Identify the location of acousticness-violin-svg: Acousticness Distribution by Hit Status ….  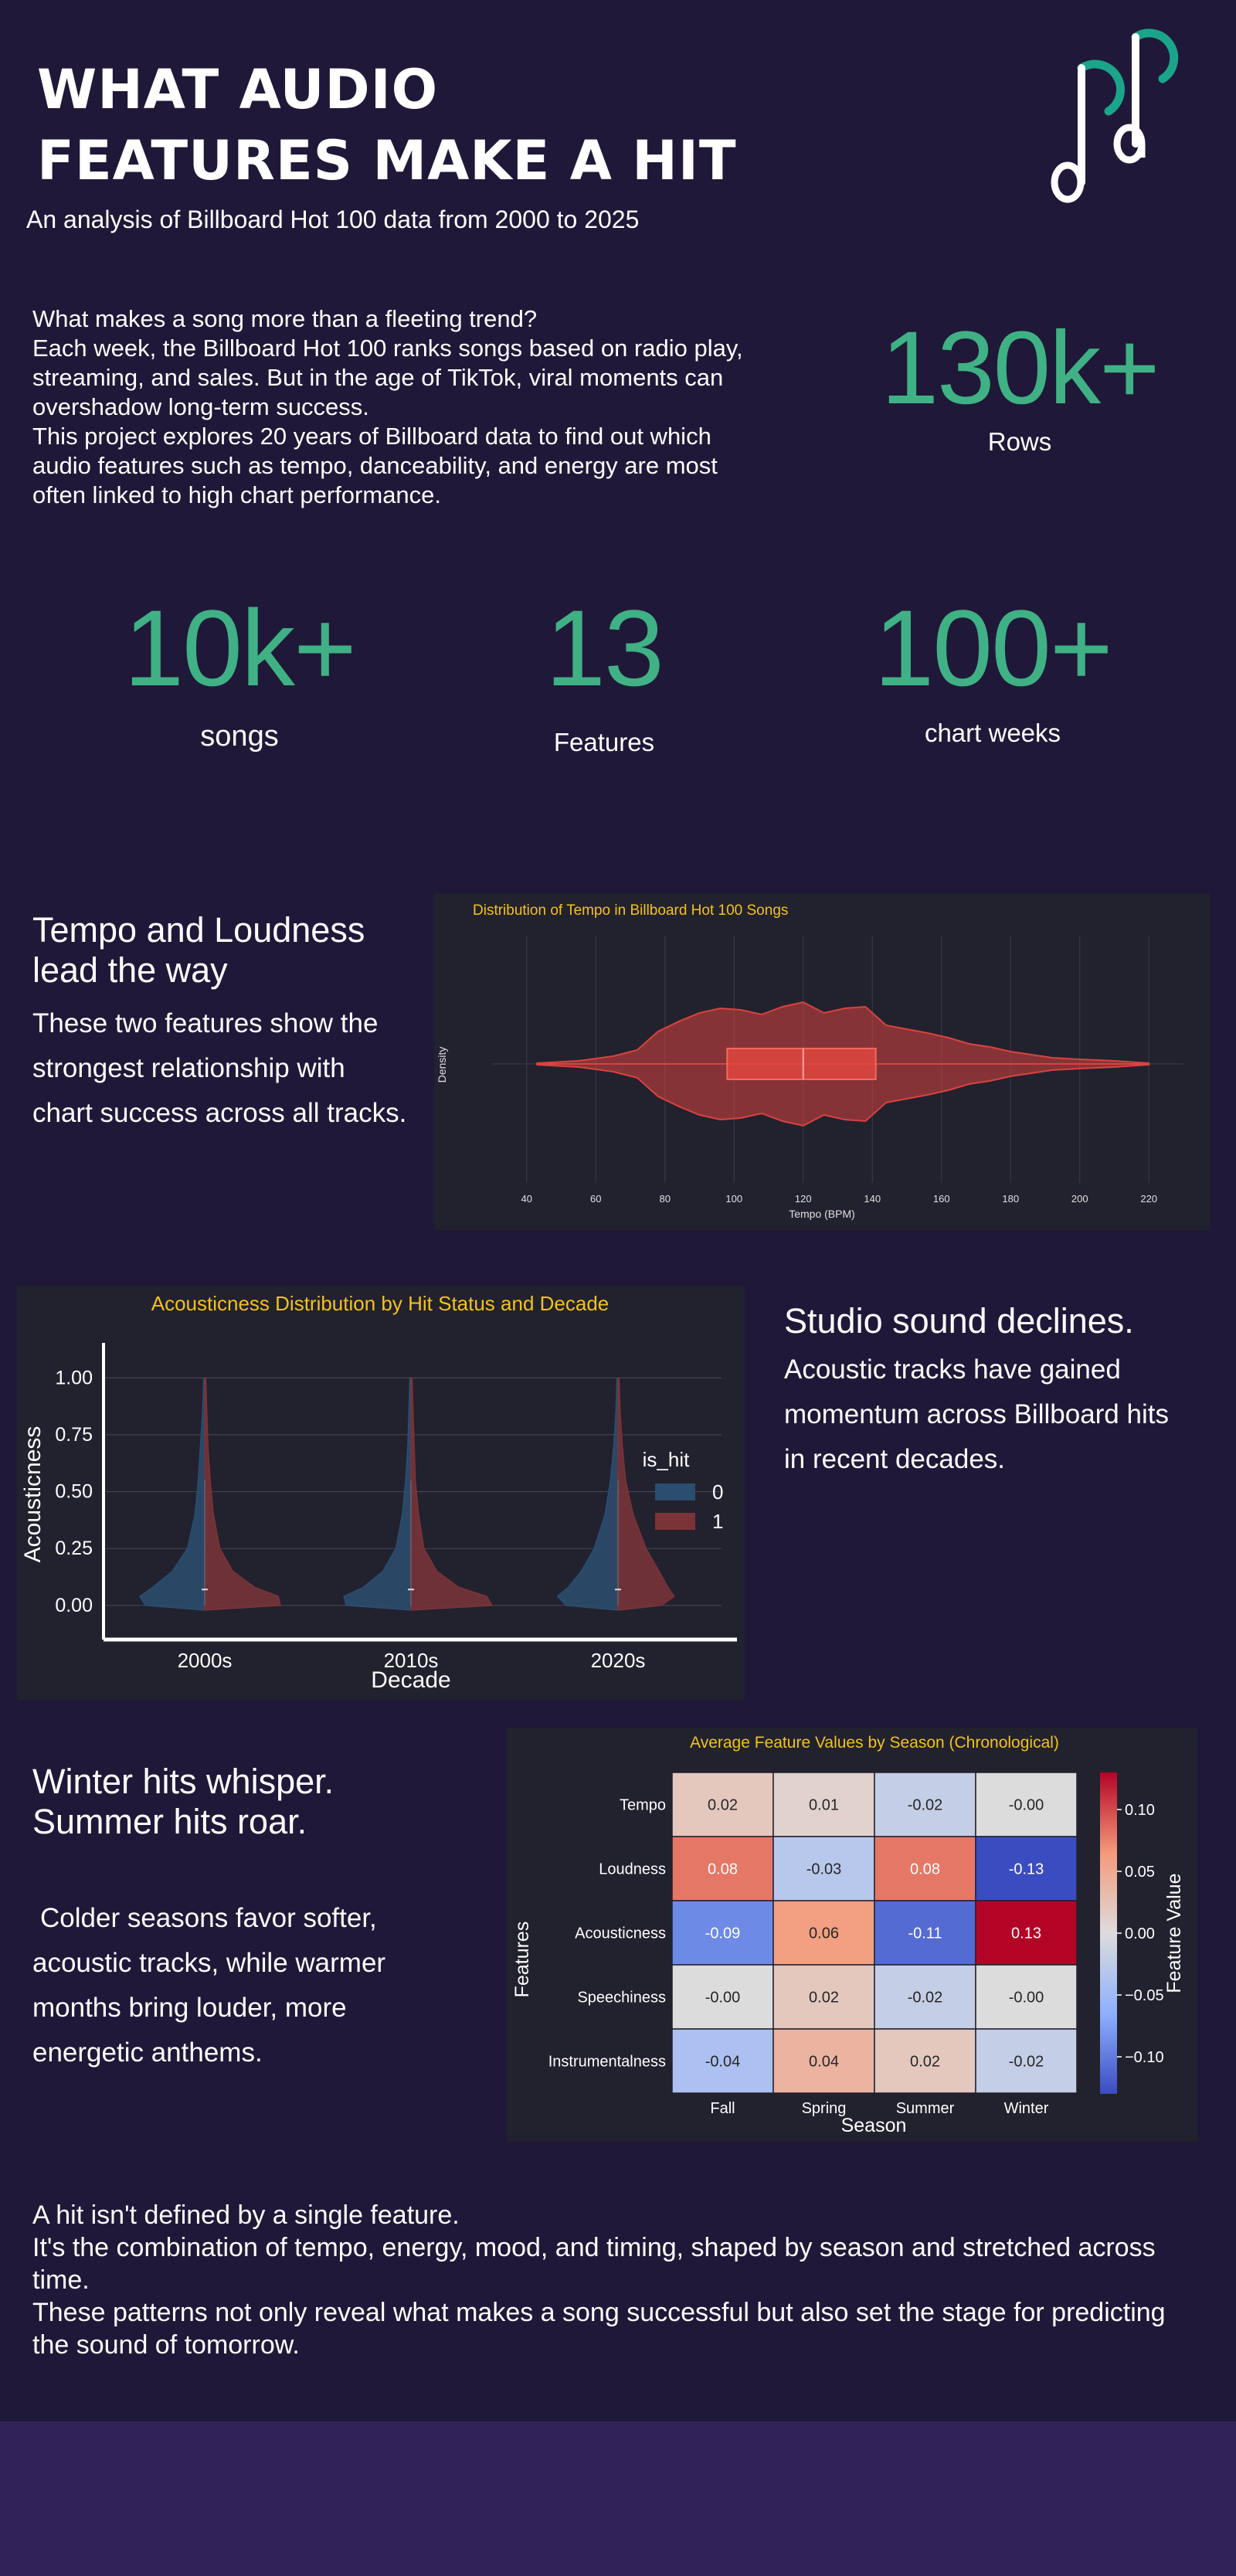
(378, 1492).